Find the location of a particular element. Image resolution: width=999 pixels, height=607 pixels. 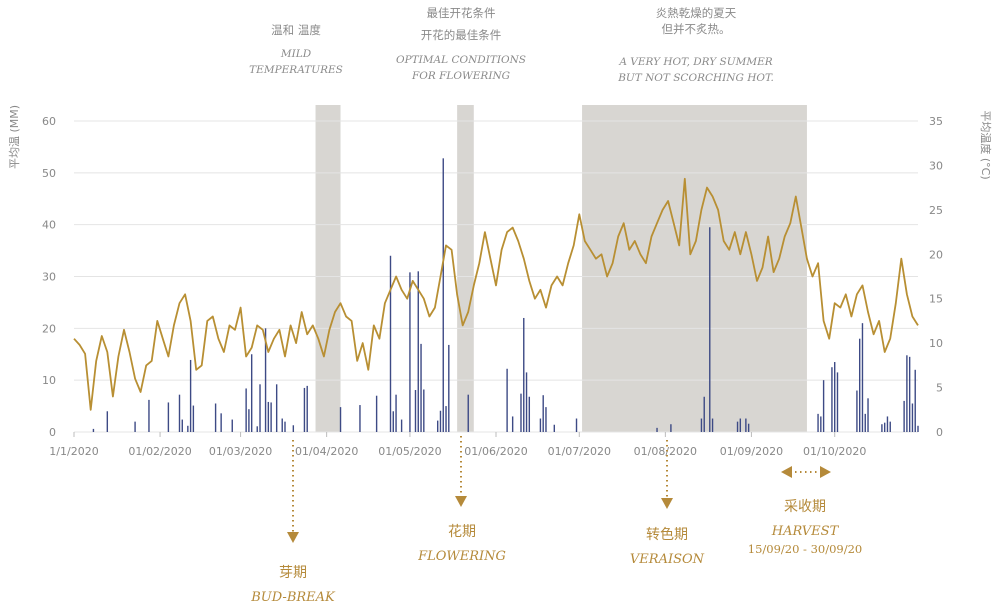

right-tick-1: 5 is located at coordinates (939, 388).